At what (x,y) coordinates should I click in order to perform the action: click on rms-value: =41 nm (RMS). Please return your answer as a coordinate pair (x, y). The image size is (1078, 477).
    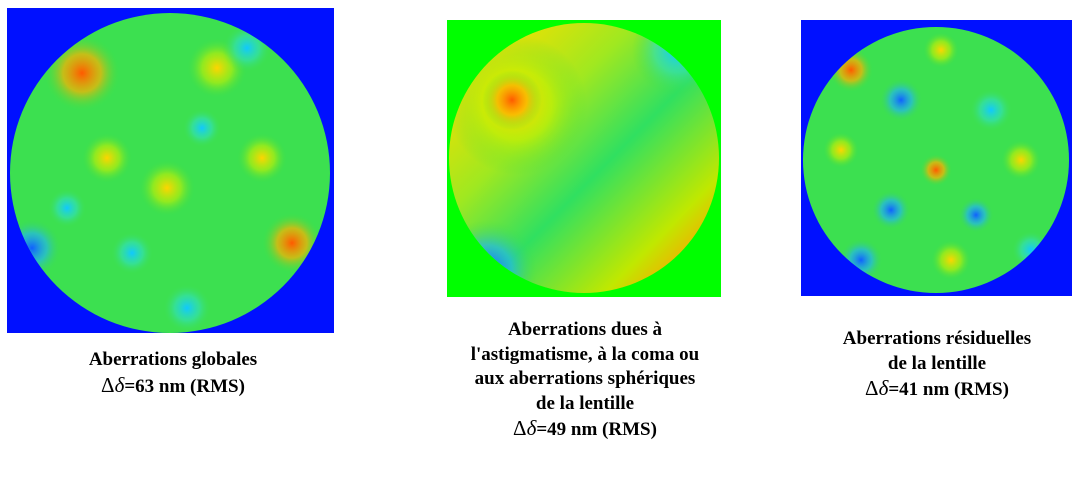
    Looking at the image, I should click on (948, 389).